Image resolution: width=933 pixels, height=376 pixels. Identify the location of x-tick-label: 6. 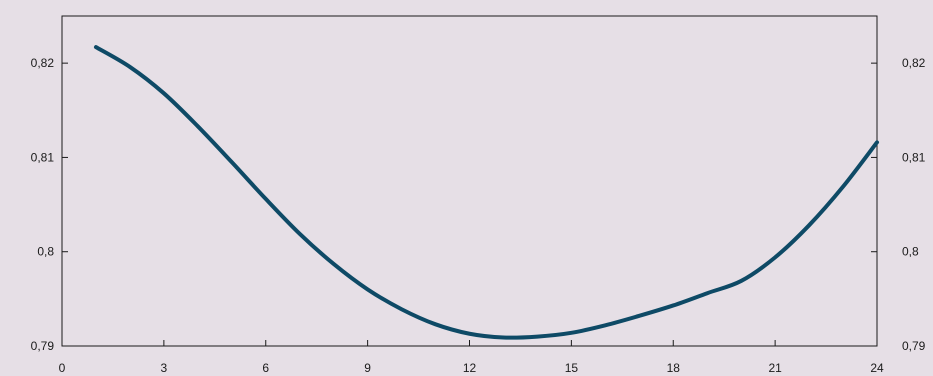
(265, 368).